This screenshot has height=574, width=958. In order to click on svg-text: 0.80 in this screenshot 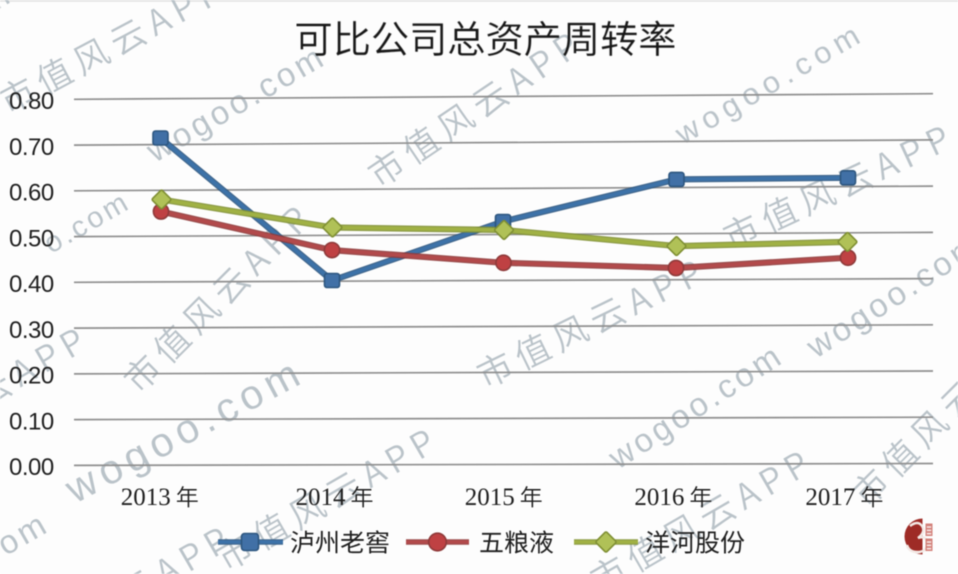, I will do `click(31, 101)`.